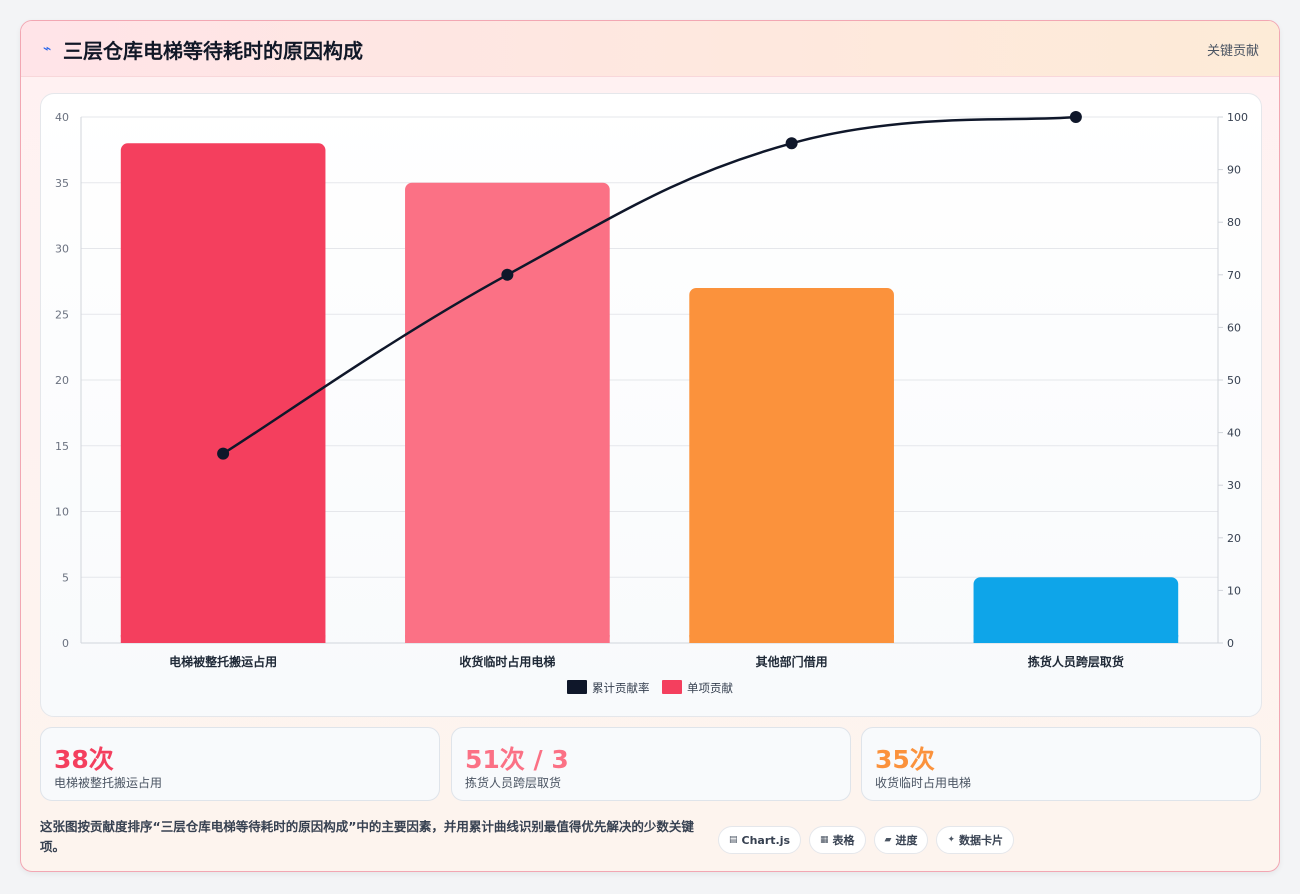 Image resolution: width=1300 pixels, height=894 pixels. What do you see at coordinates (906, 840) in the screenshot?
I see `tag-label: 进度` at bounding box center [906, 840].